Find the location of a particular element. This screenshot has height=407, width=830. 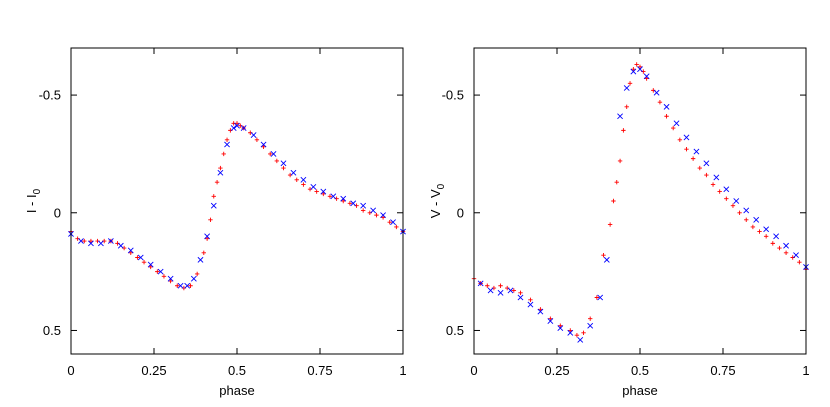

y-tick-label: 0 is located at coordinates (57, 212).